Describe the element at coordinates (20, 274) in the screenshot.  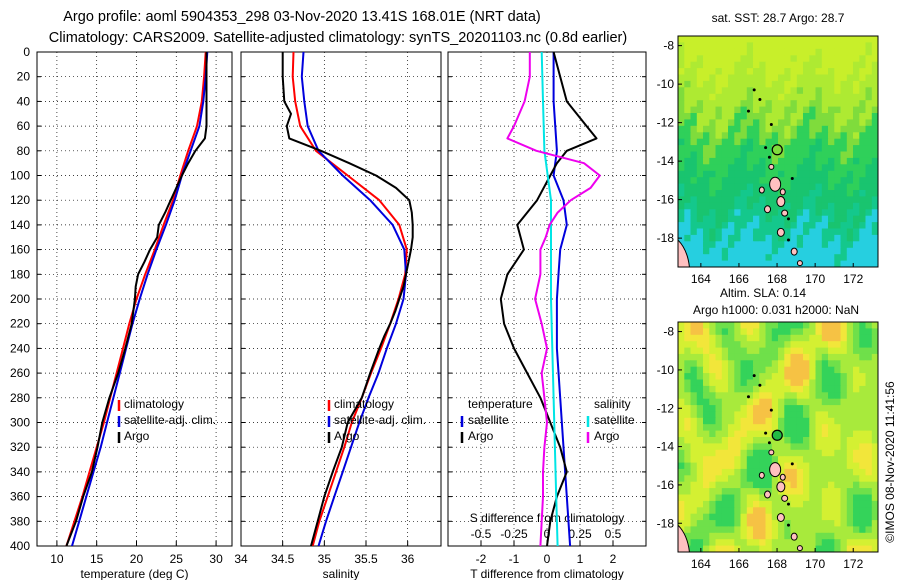
I see `y-tick-label: 180` at that location.